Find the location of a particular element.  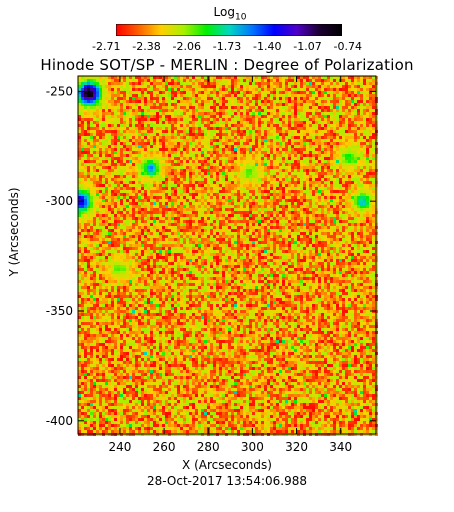

y-tick-label: -300 is located at coordinates (59, 201).